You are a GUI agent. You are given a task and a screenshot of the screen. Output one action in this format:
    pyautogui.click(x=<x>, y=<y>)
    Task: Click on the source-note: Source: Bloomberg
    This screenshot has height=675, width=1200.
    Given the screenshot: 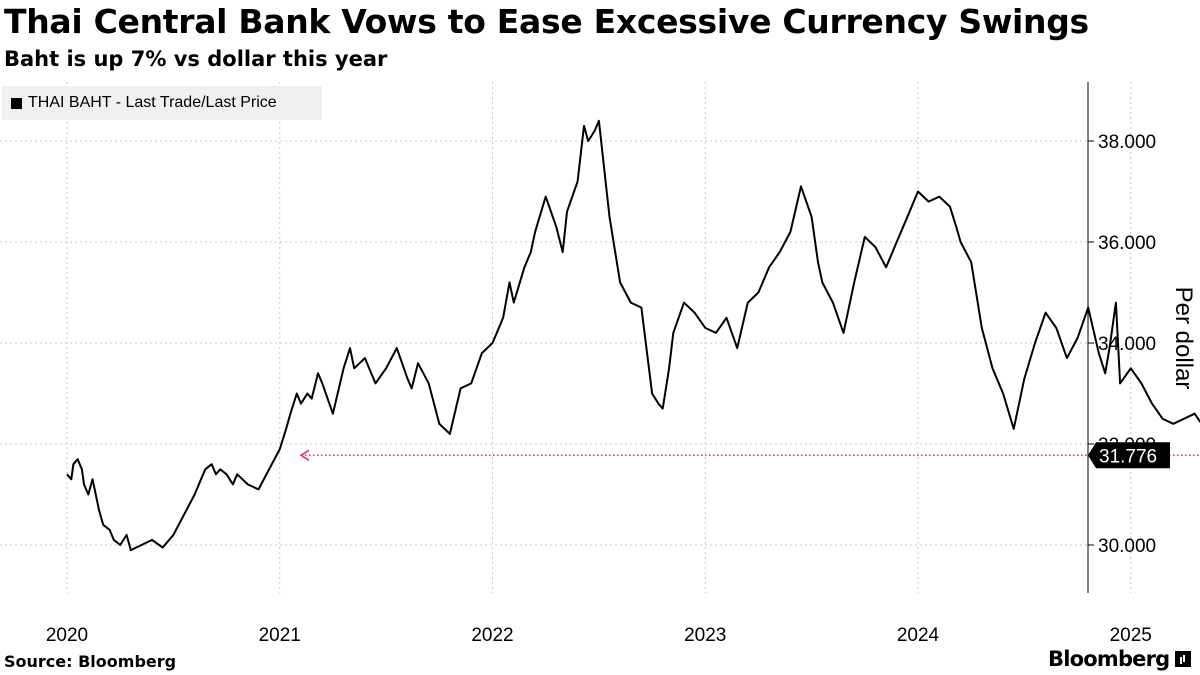 What is the action you would take?
    pyautogui.click(x=90, y=661)
    